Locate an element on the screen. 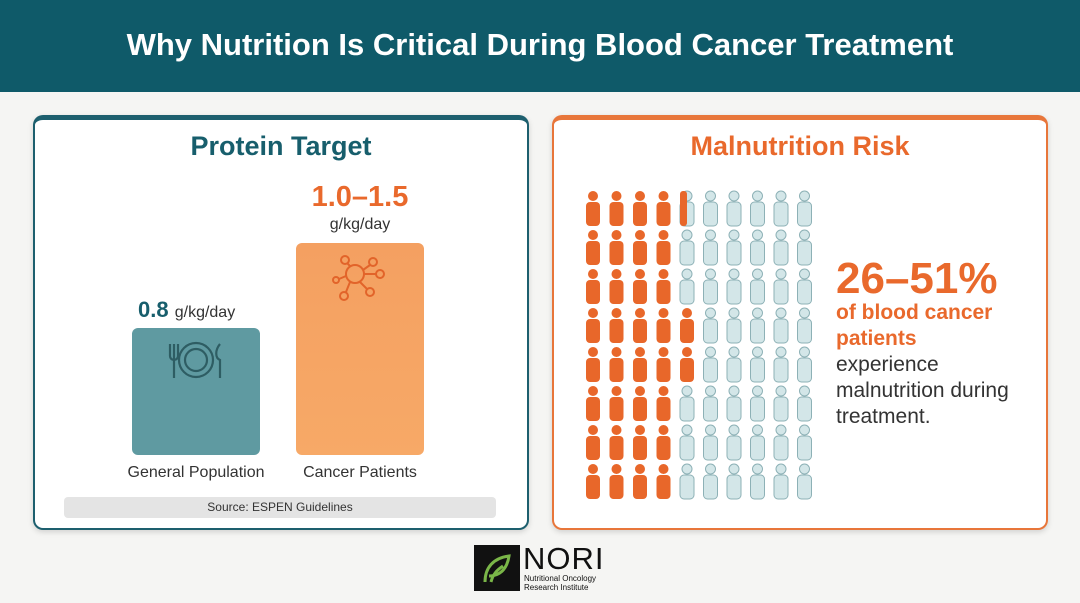  malnutrition-title: Malnutrition Risk is located at coordinates (800, 146).